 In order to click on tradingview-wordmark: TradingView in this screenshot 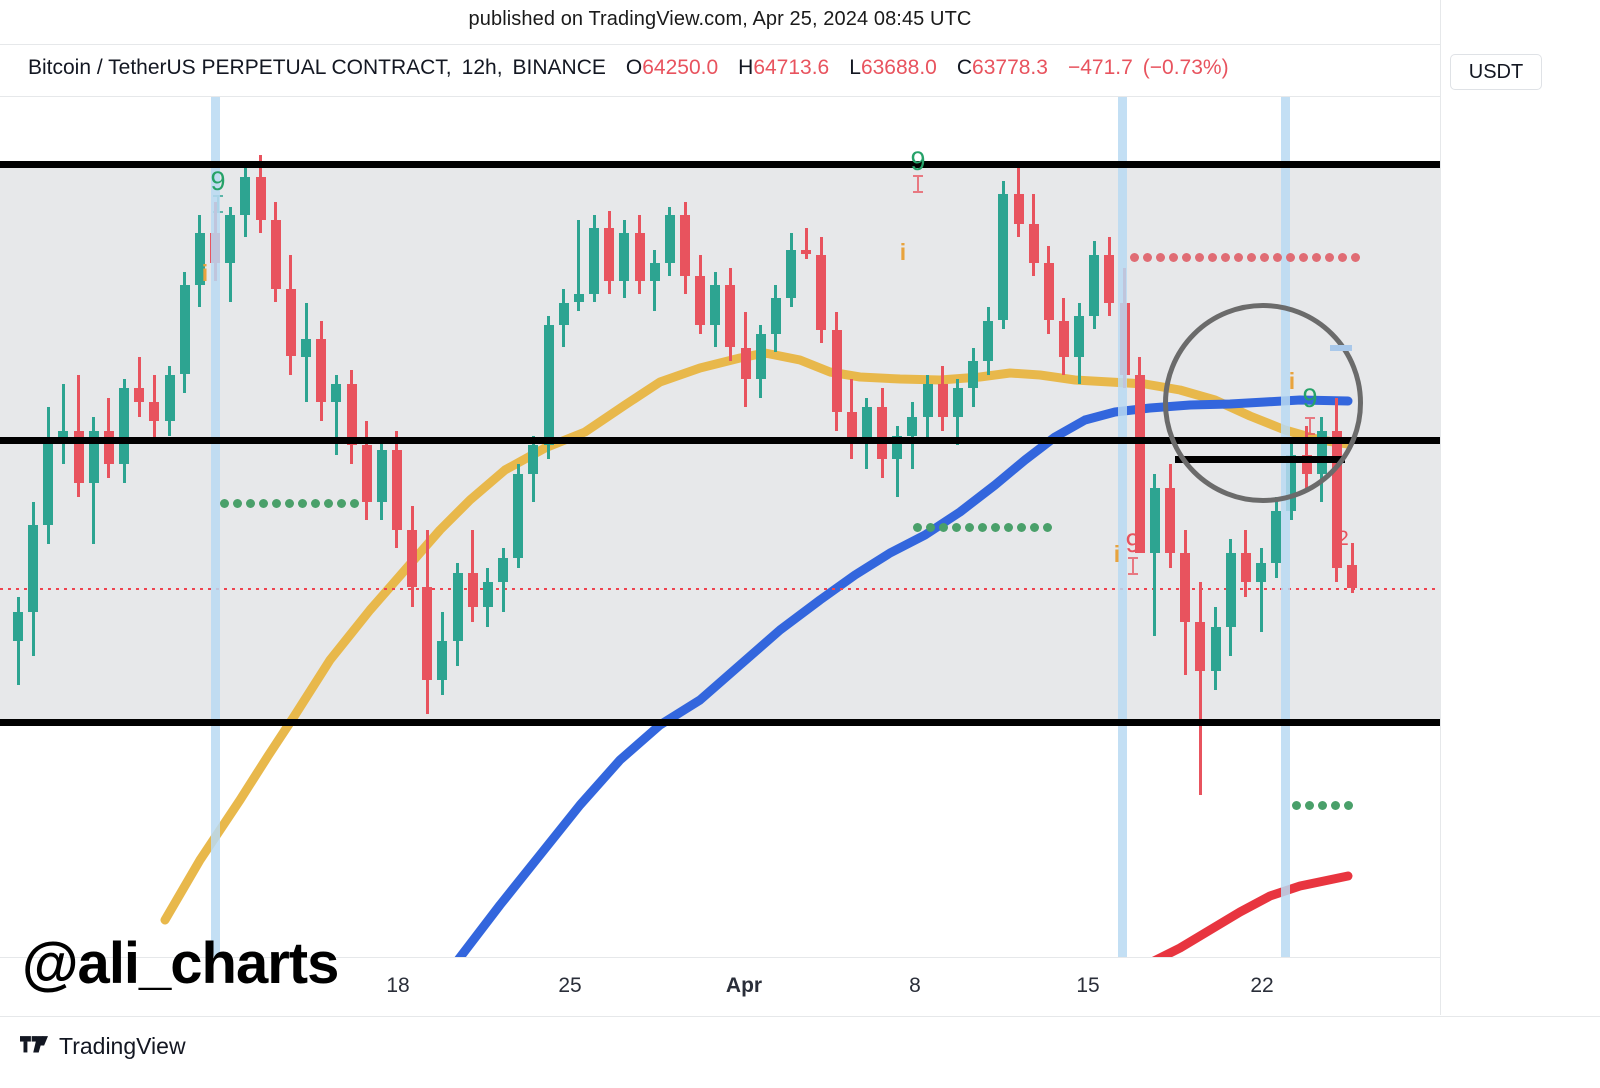, I will do `click(122, 1046)`.